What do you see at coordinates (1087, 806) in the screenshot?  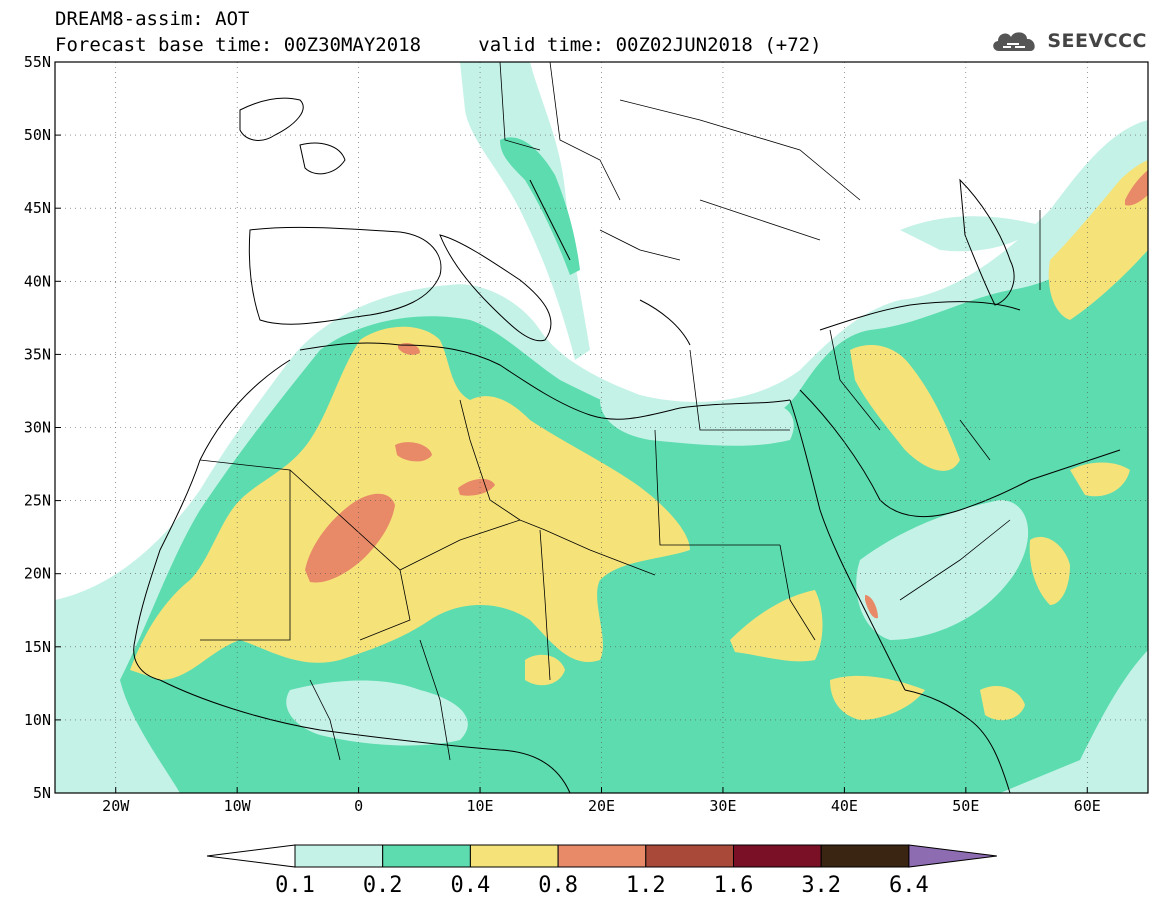 I see `lon-tick-label: 60E` at bounding box center [1087, 806].